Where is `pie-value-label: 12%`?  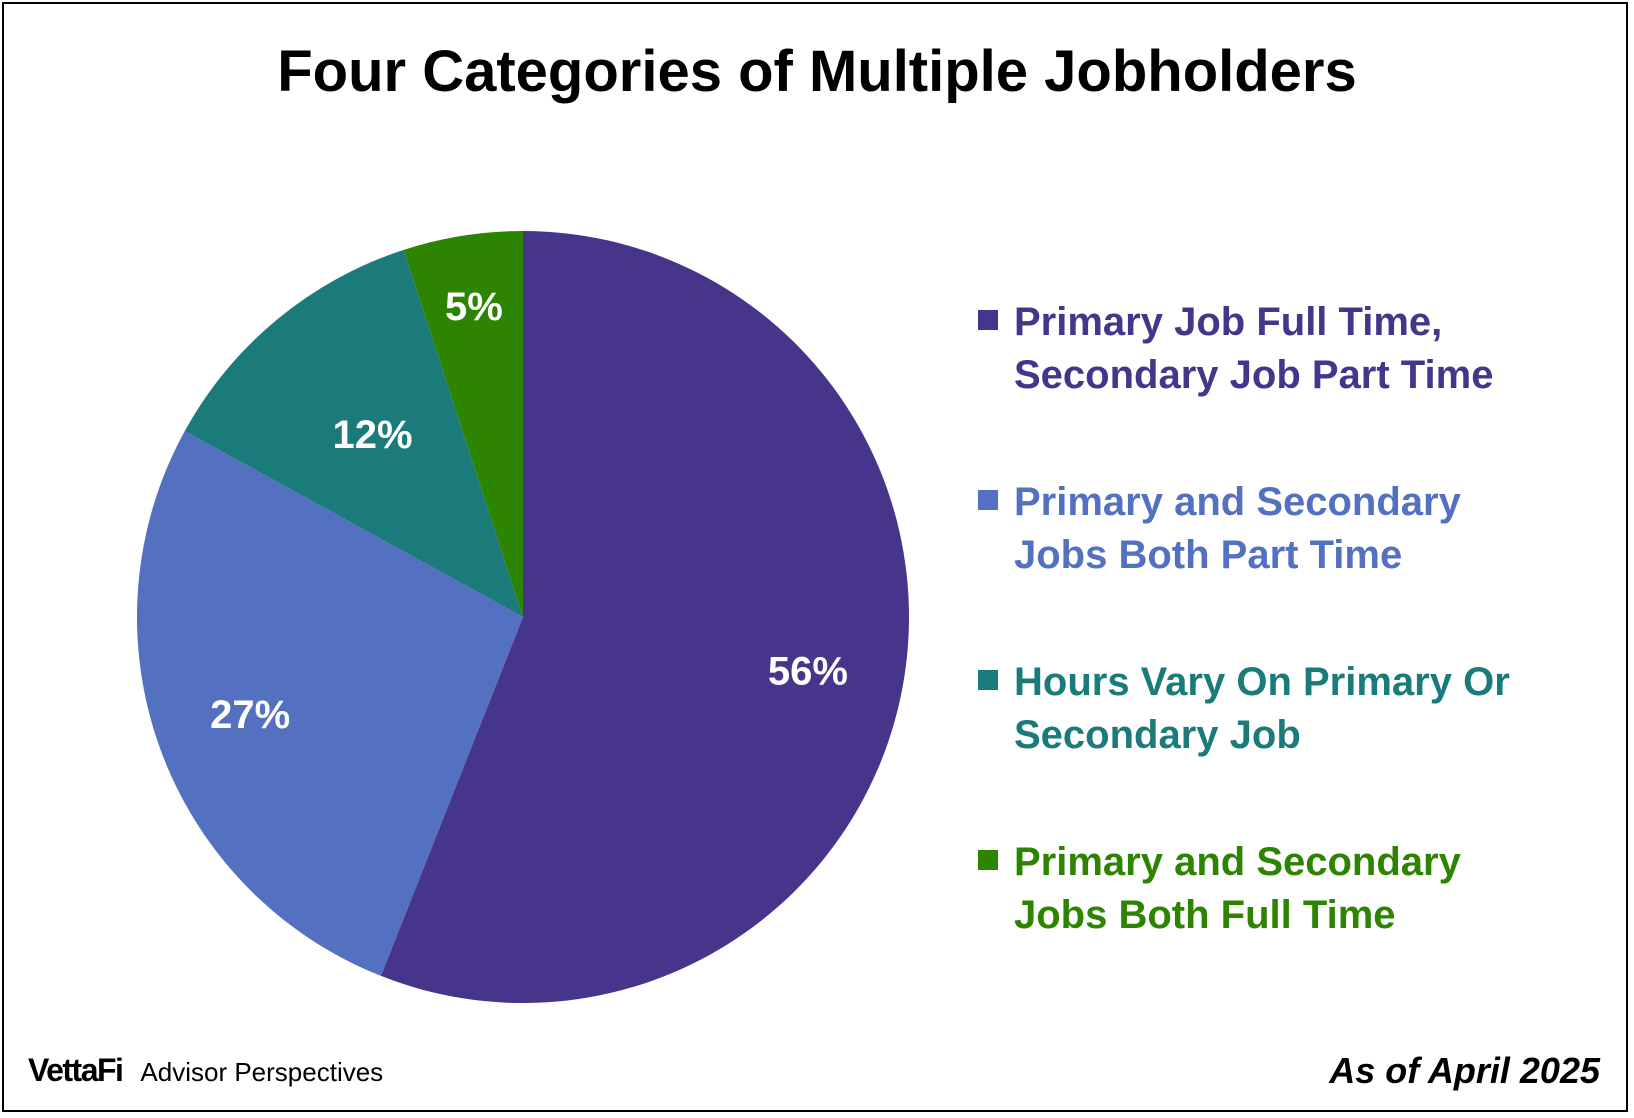 pie-value-label: 12% is located at coordinates (373, 435).